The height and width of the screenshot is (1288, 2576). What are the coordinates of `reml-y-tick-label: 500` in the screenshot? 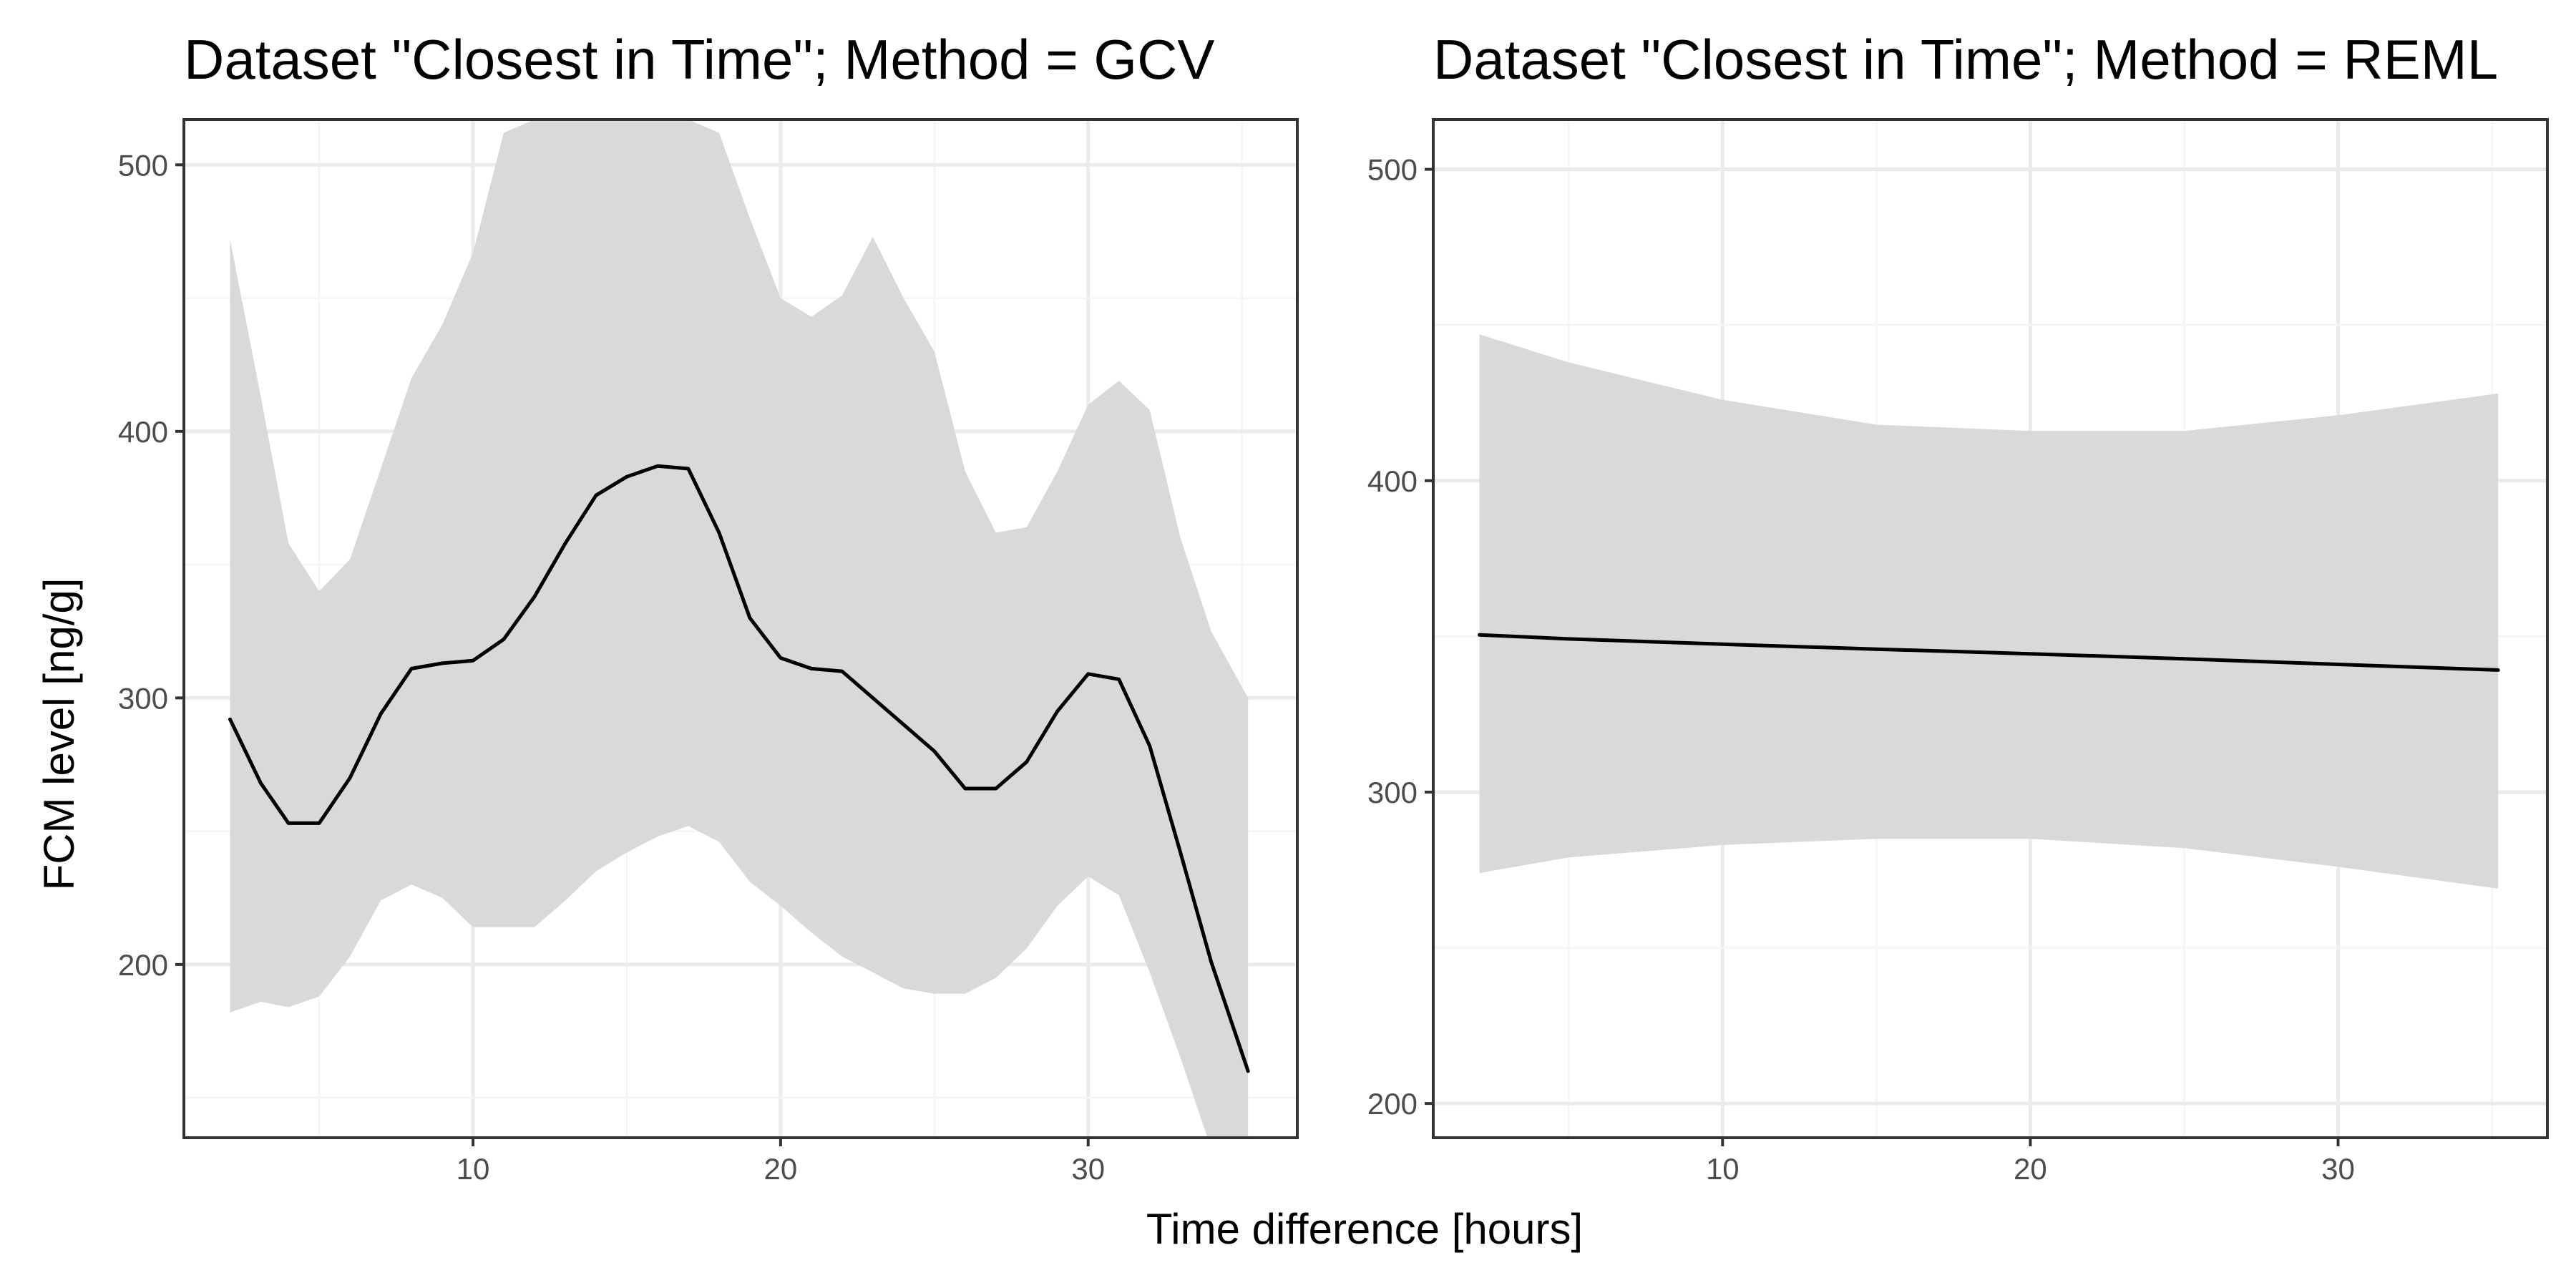 It's located at (1392, 170).